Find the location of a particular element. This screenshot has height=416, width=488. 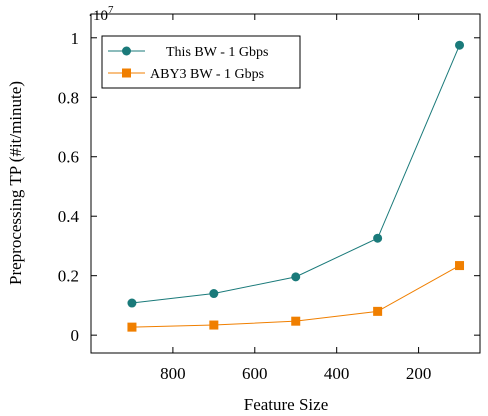

legend-label-0: This BW - 1 Gbps is located at coordinates (217, 52).